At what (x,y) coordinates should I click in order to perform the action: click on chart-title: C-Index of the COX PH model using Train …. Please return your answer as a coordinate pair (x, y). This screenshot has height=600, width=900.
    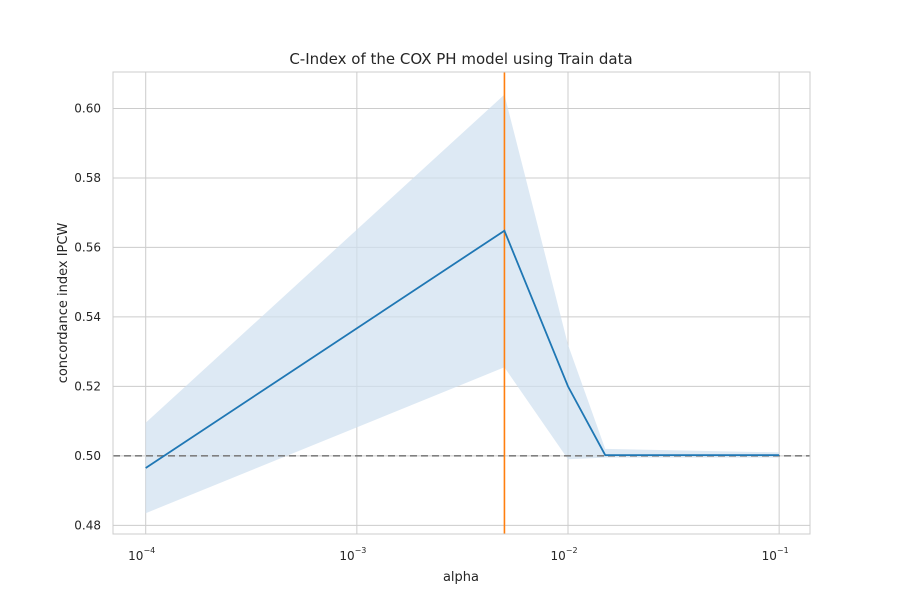
    Looking at the image, I should click on (460, 59).